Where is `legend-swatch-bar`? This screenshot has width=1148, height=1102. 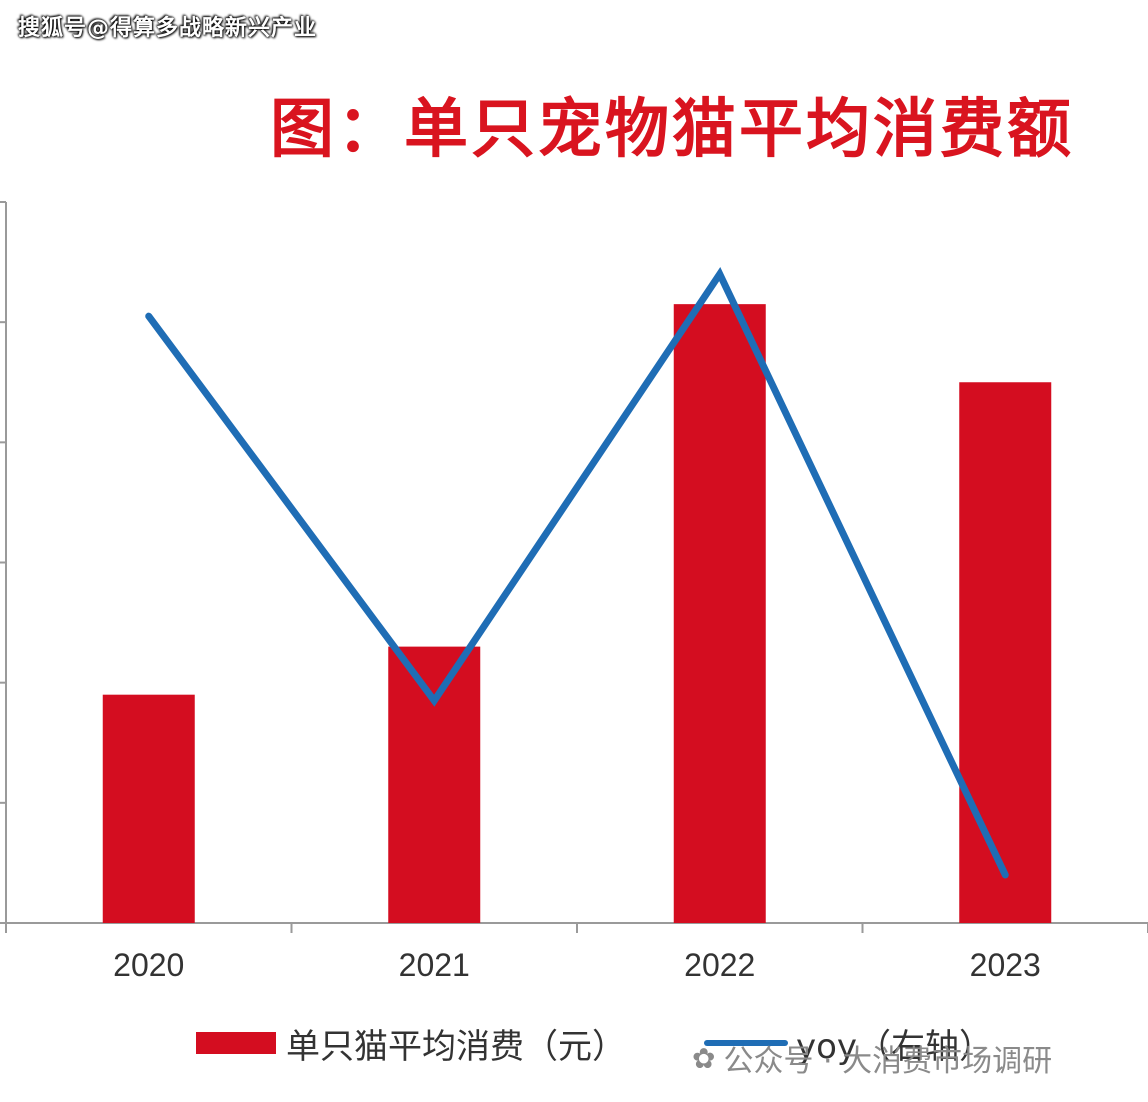 legend-swatch-bar is located at coordinates (236, 1043).